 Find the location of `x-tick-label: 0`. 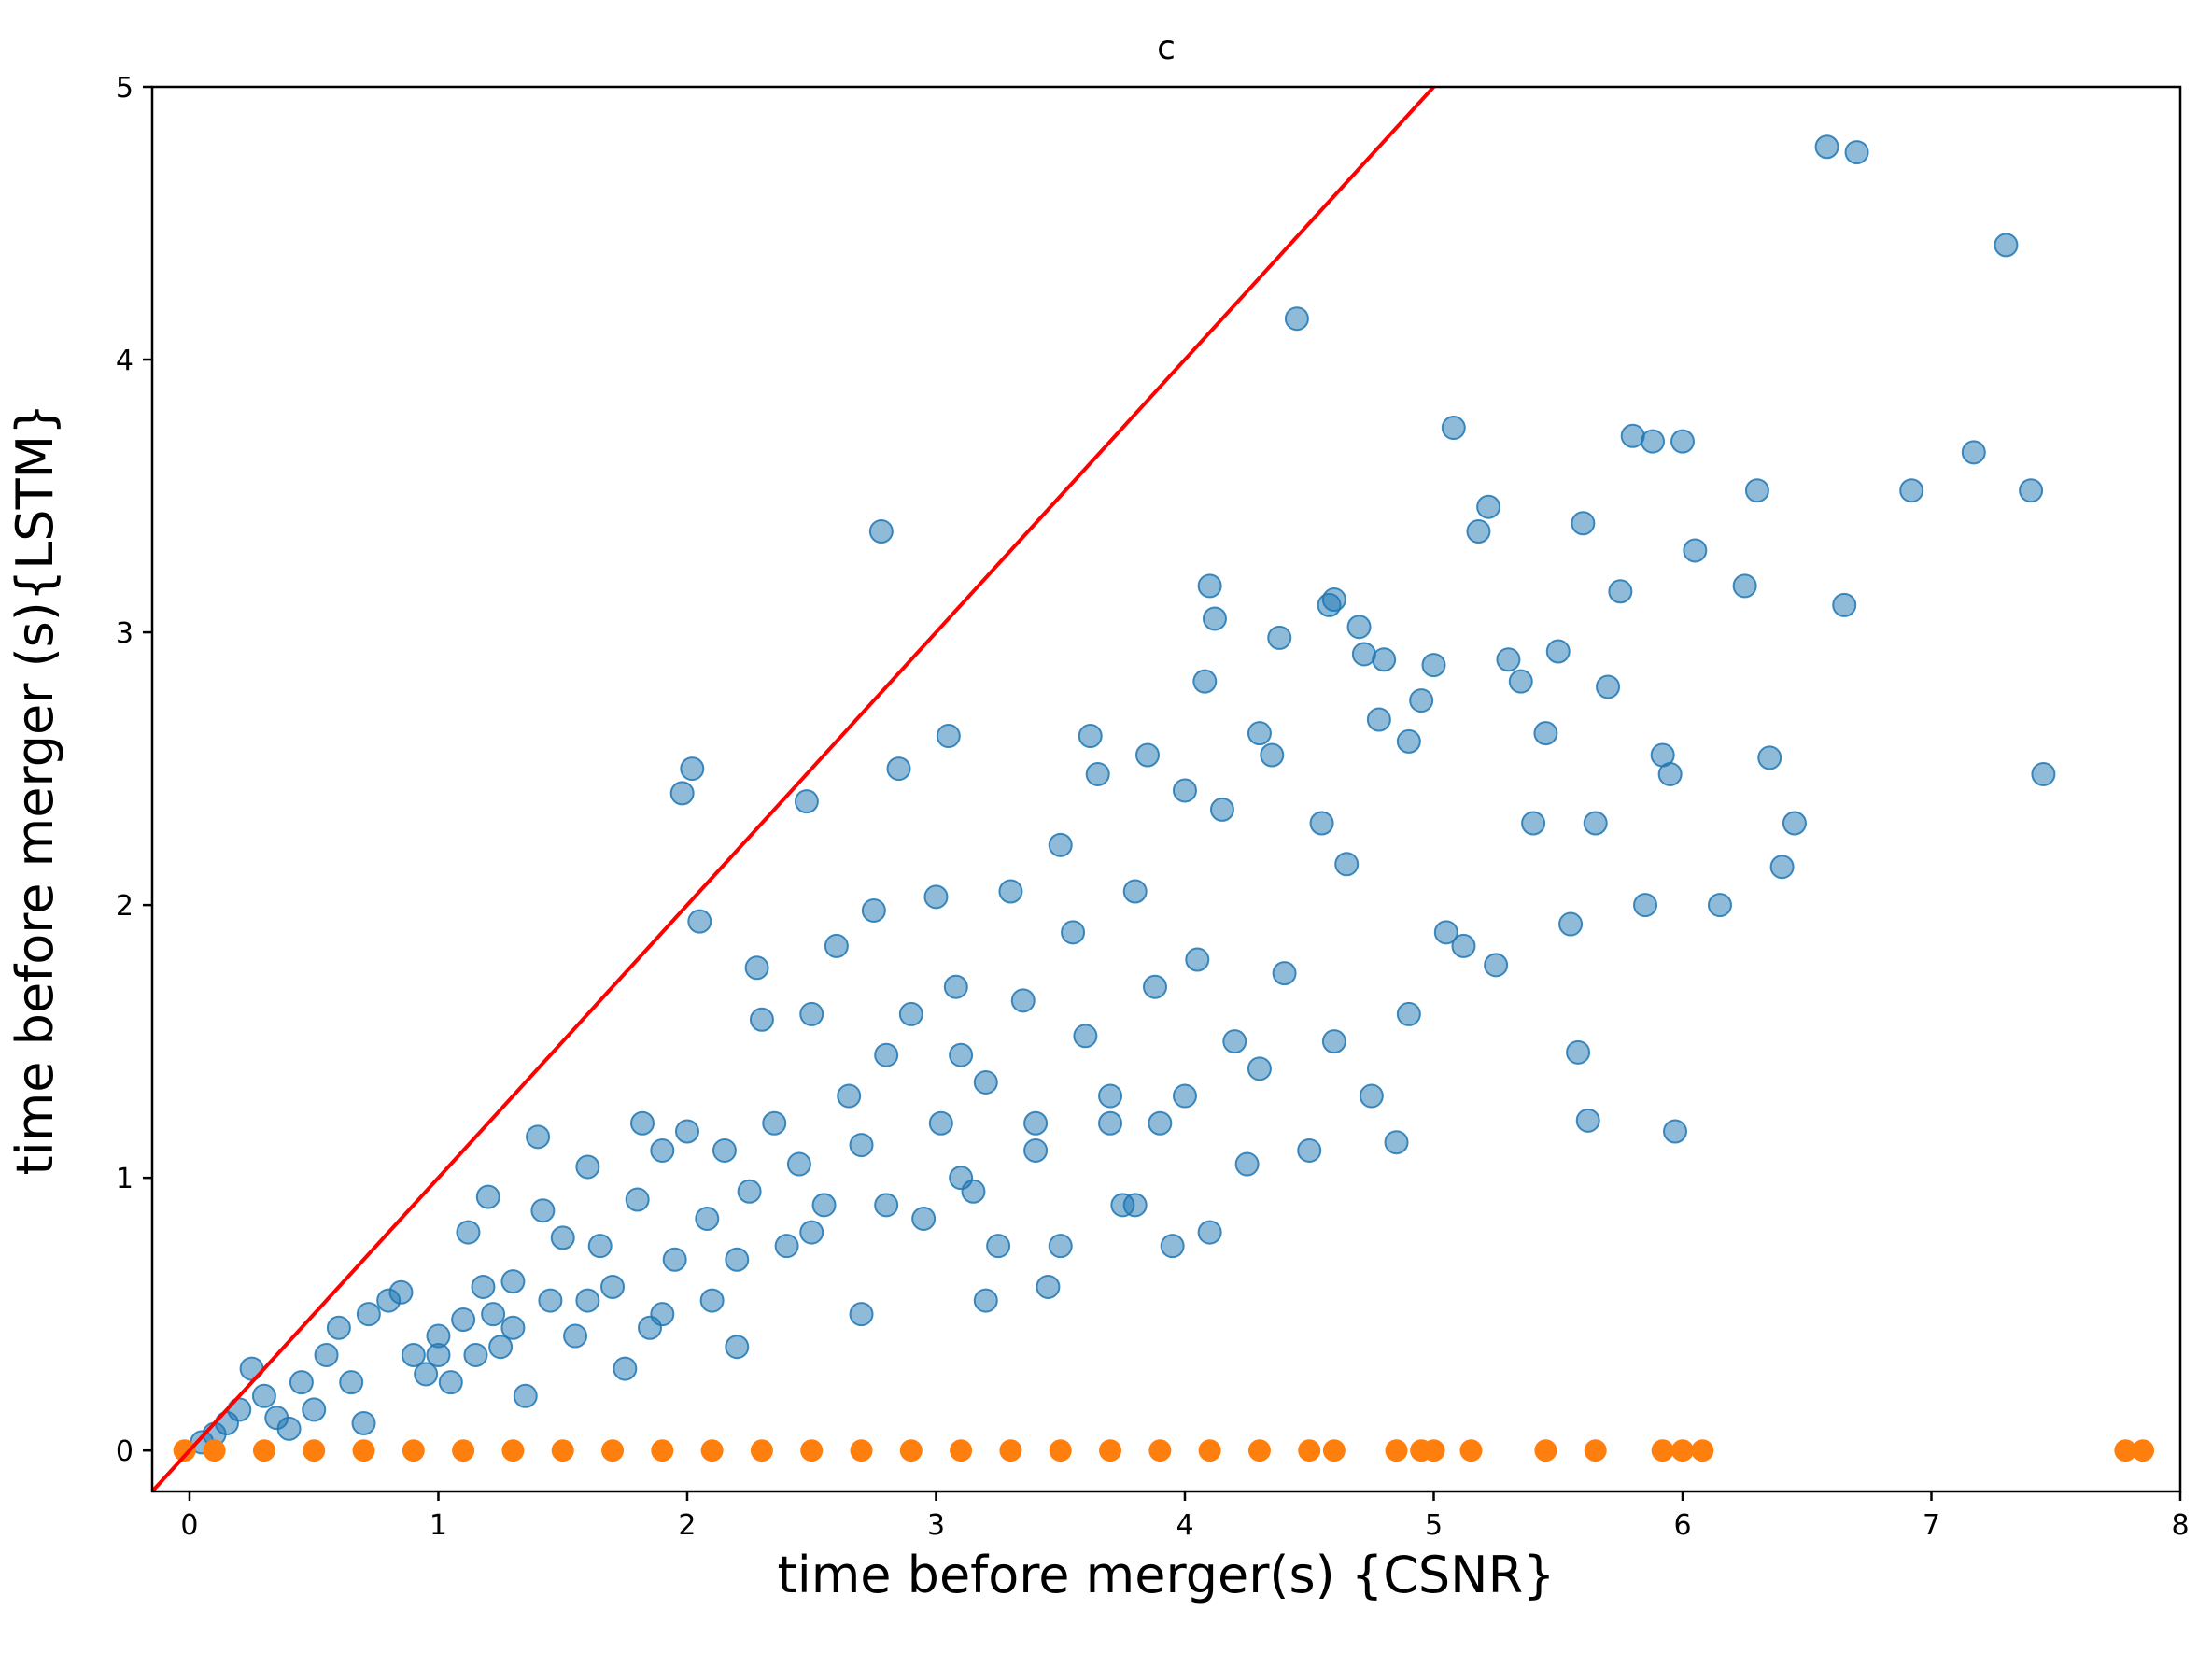

x-tick-label: 0 is located at coordinates (189, 1525).